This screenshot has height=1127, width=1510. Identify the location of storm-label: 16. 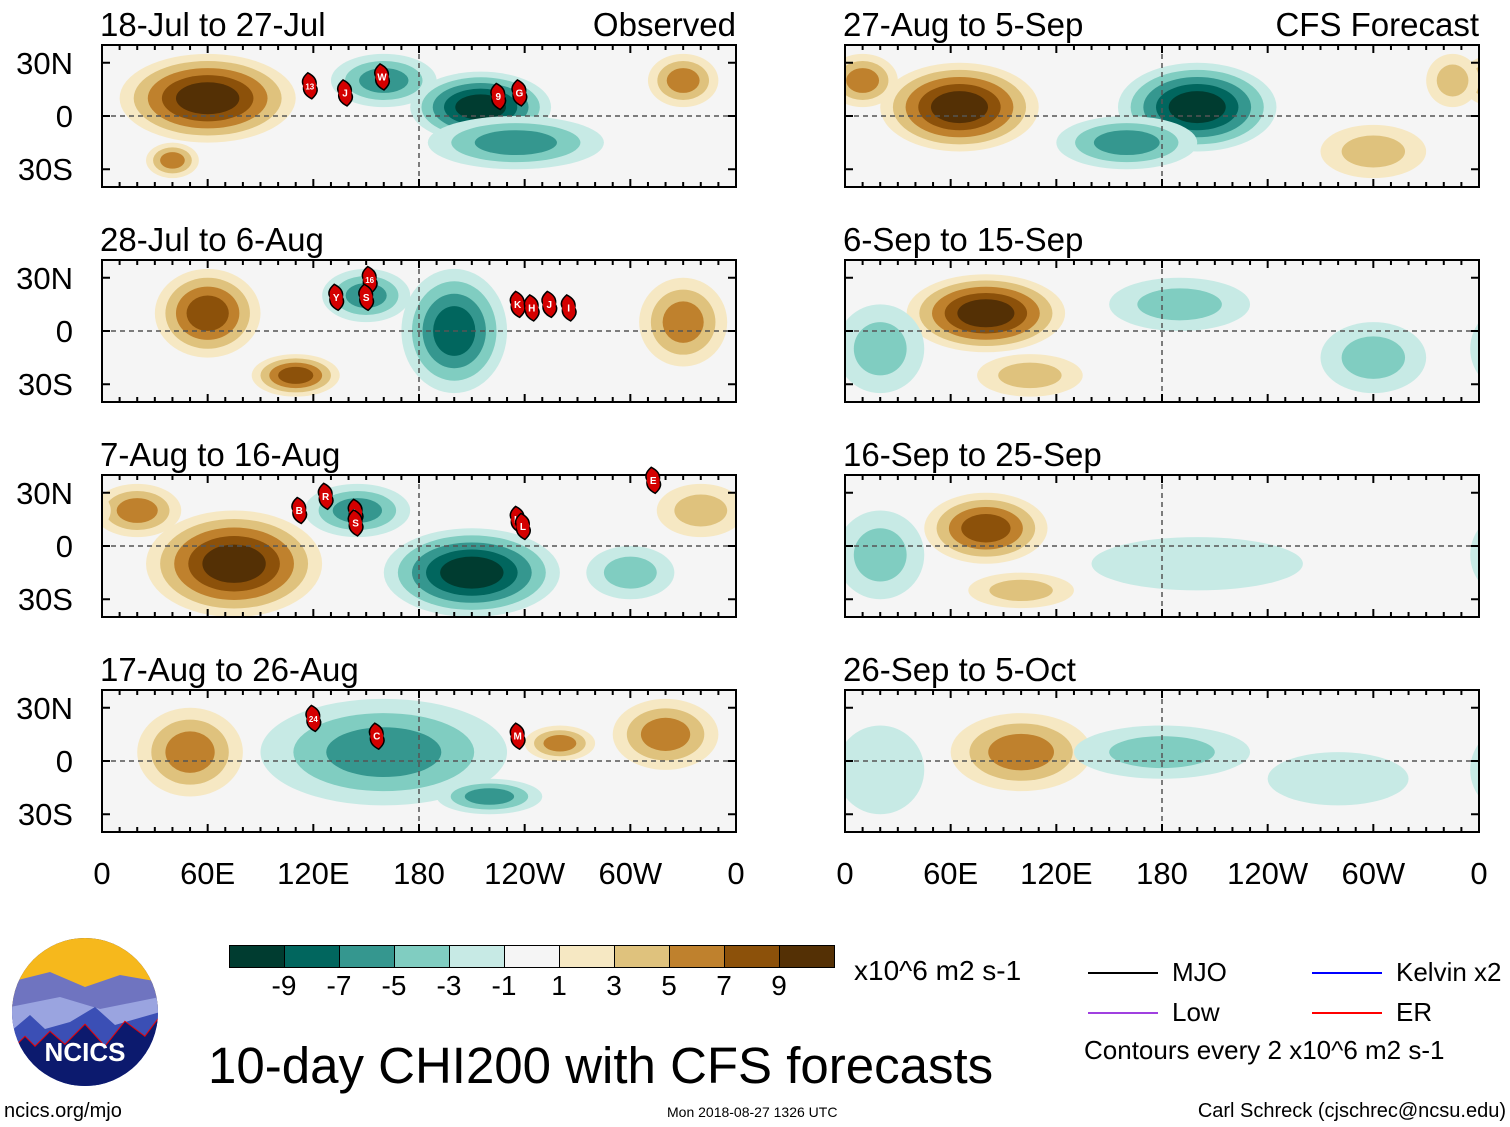
(369, 280).